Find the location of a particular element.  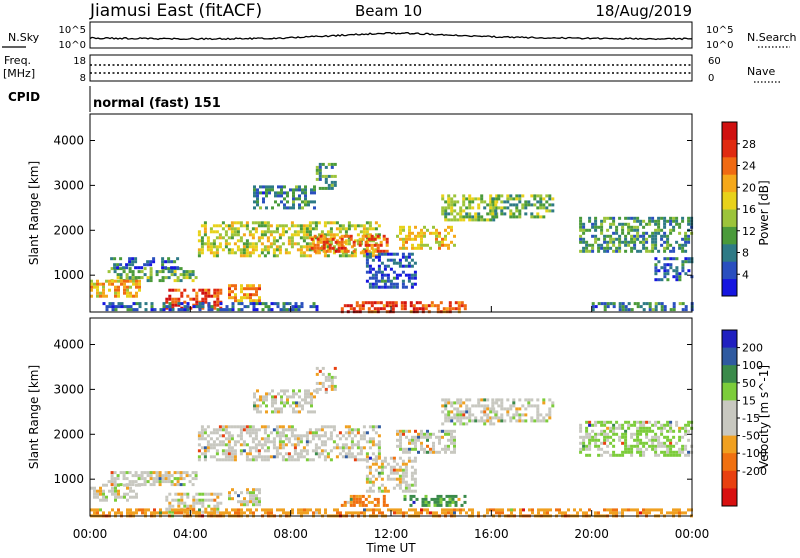

power-echo-band is located at coordinates (349, 243).